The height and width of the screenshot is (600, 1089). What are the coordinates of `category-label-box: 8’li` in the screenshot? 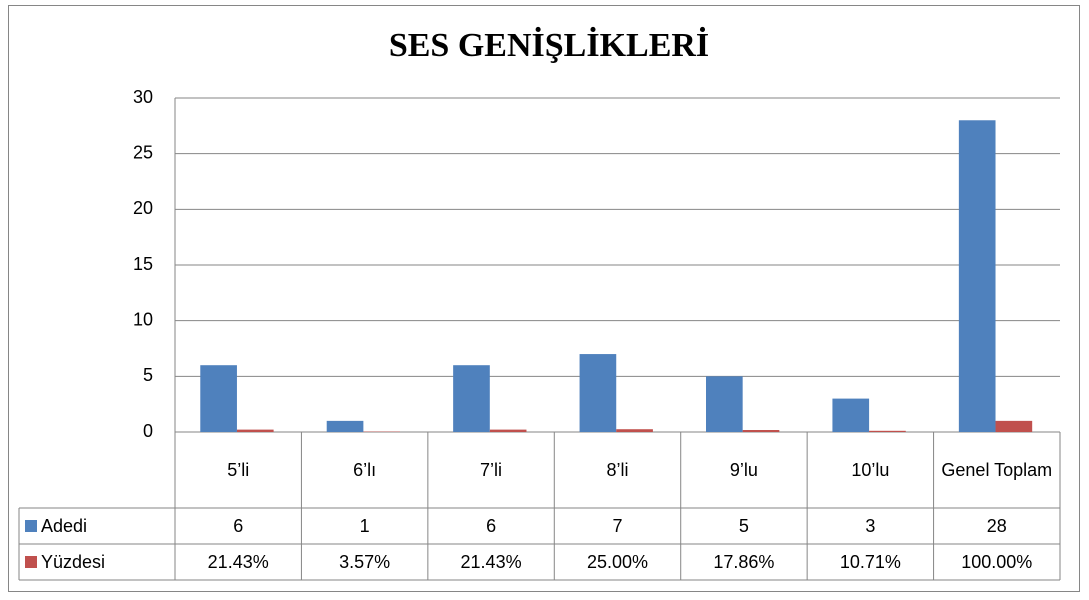 It's located at (617, 470).